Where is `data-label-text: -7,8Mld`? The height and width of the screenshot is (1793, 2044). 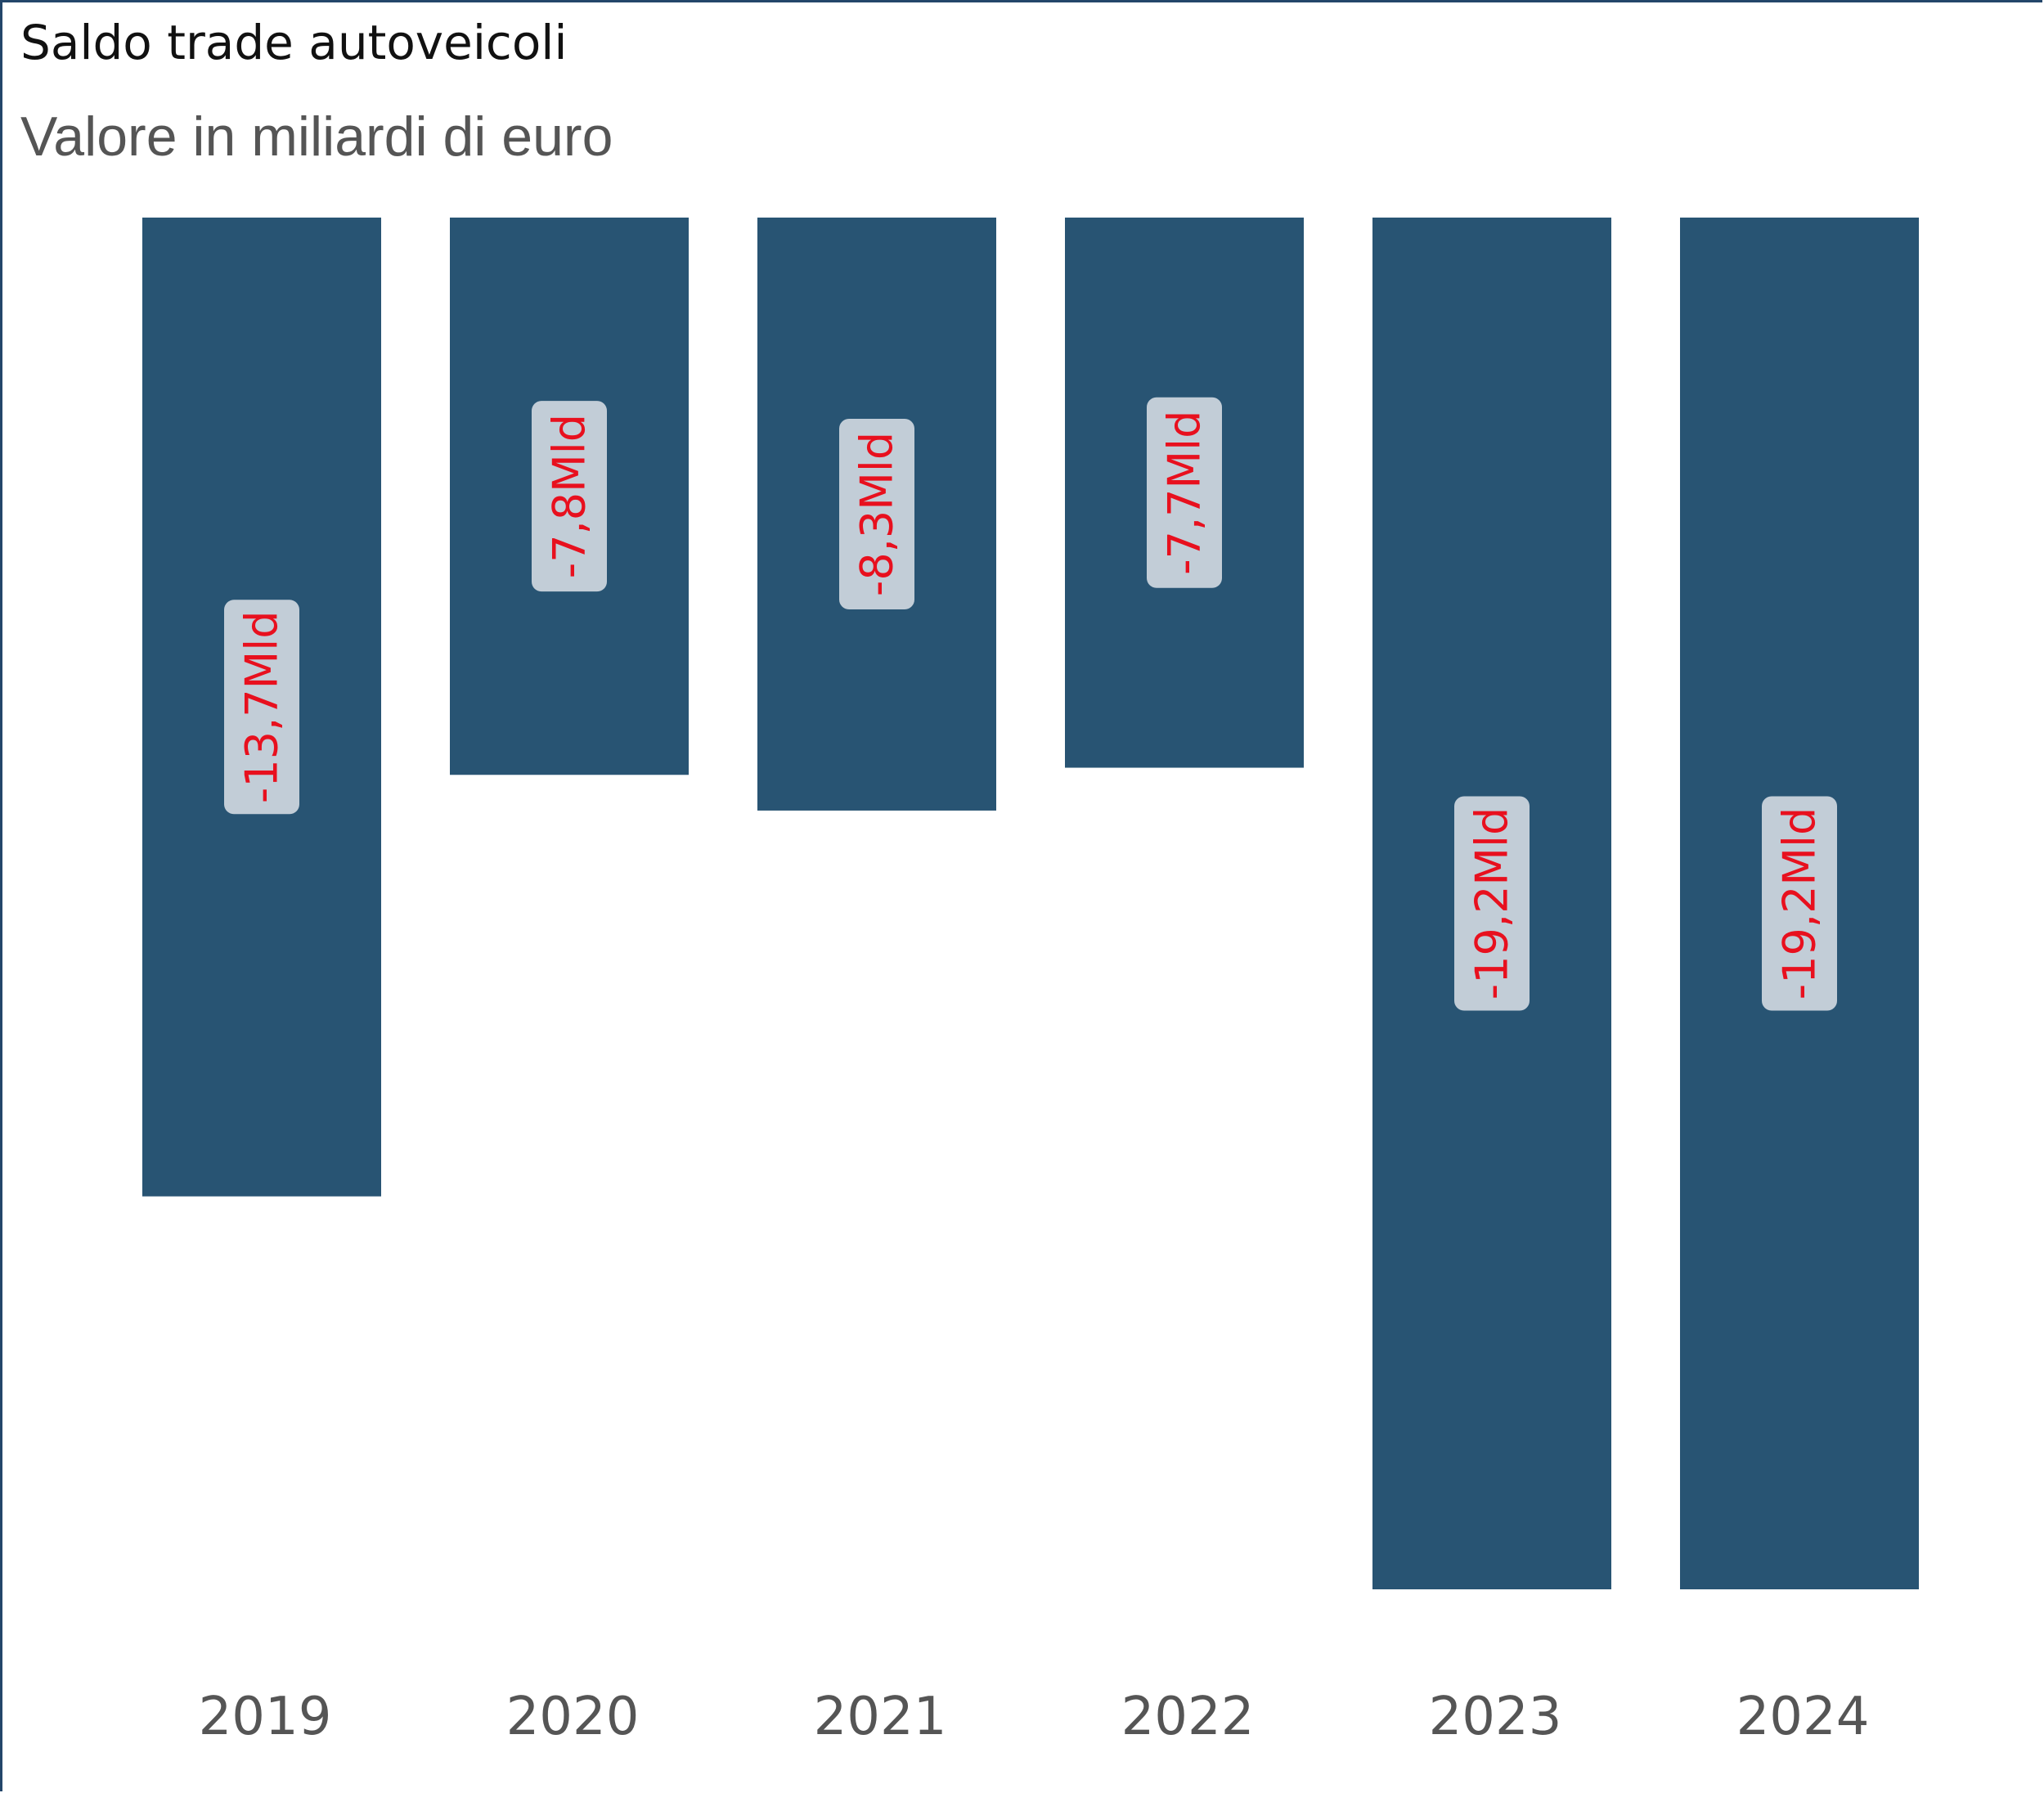
data-label-text: -7,8Mld is located at coordinates (569, 496).